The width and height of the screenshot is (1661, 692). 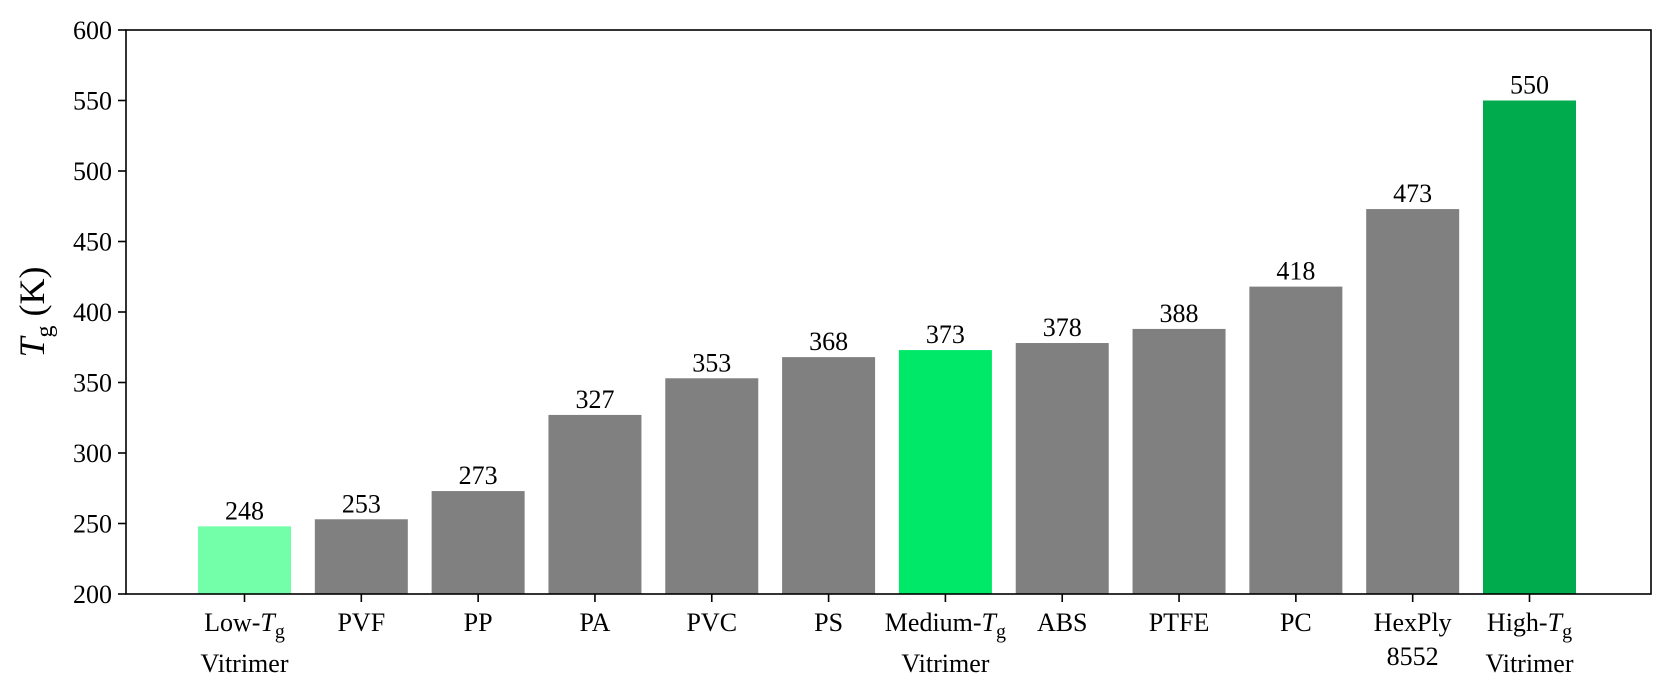 What do you see at coordinates (594, 399) in the screenshot?
I see `bar-value-label: 327` at bounding box center [594, 399].